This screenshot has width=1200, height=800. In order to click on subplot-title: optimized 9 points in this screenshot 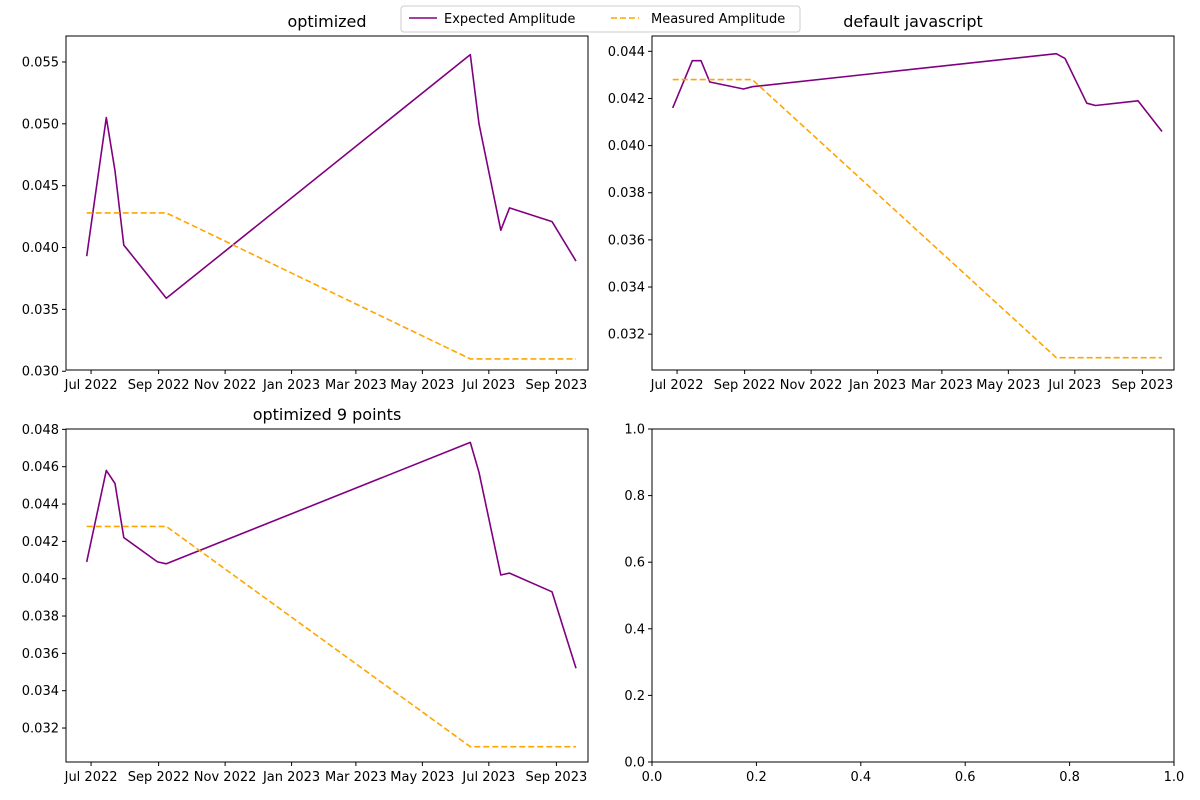, I will do `click(327, 414)`.